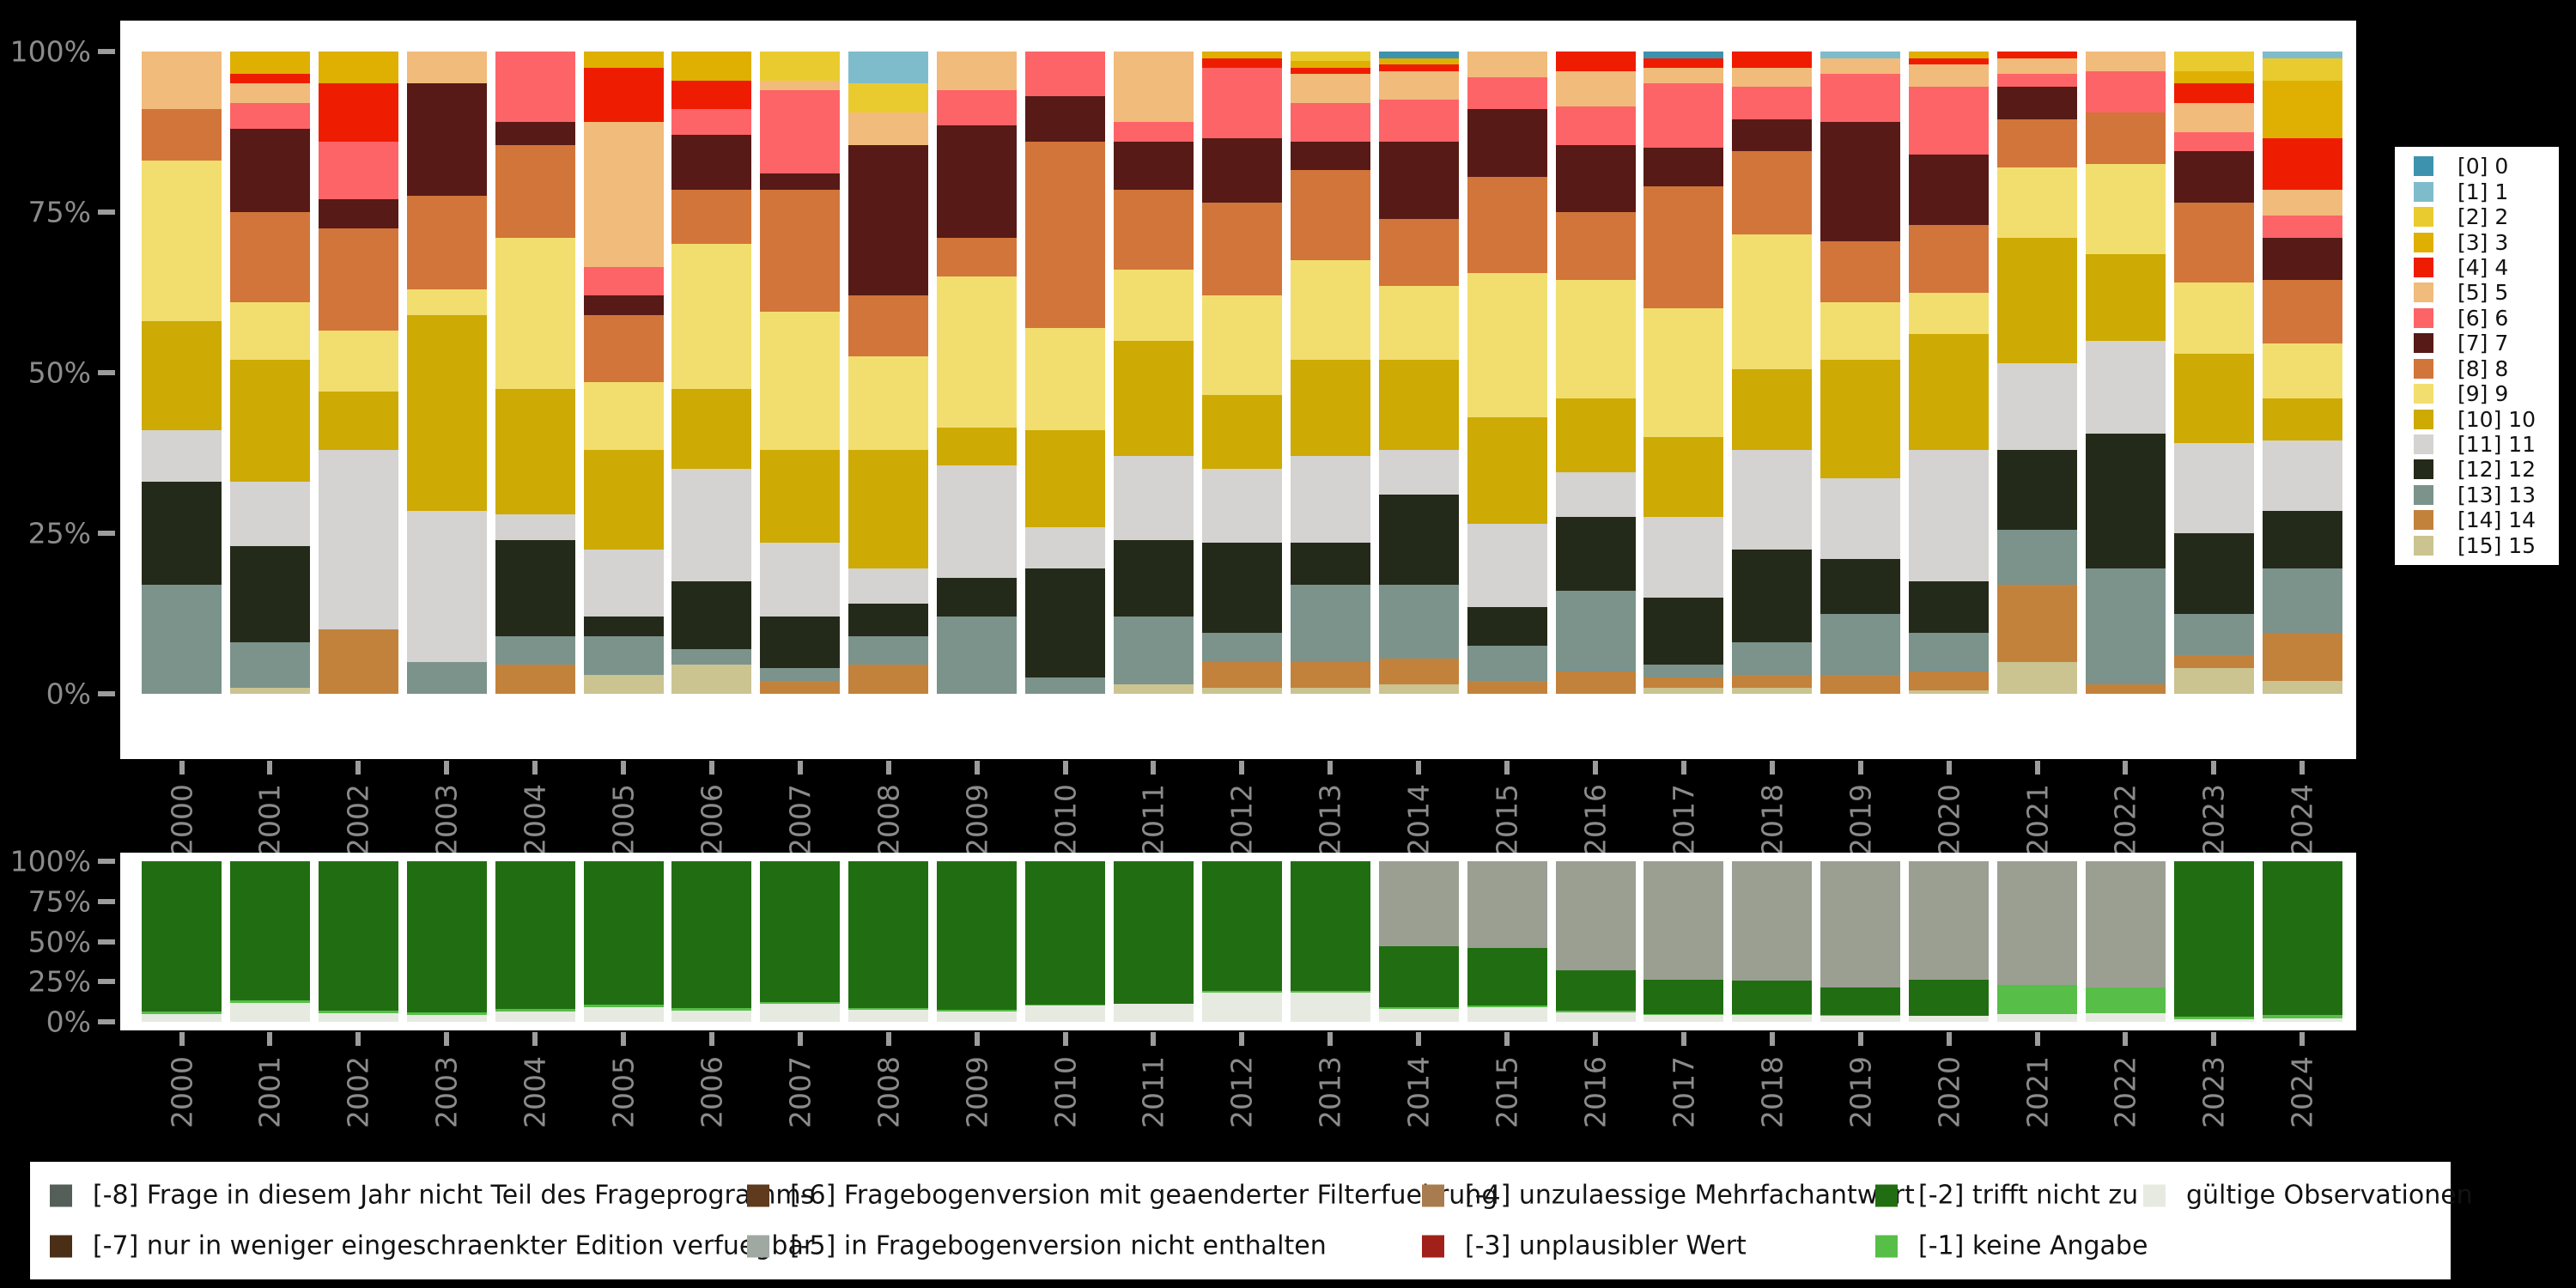  What do you see at coordinates (1683, 55) in the screenshot?
I see `segment-0-2017` at bounding box center [1683, 55].